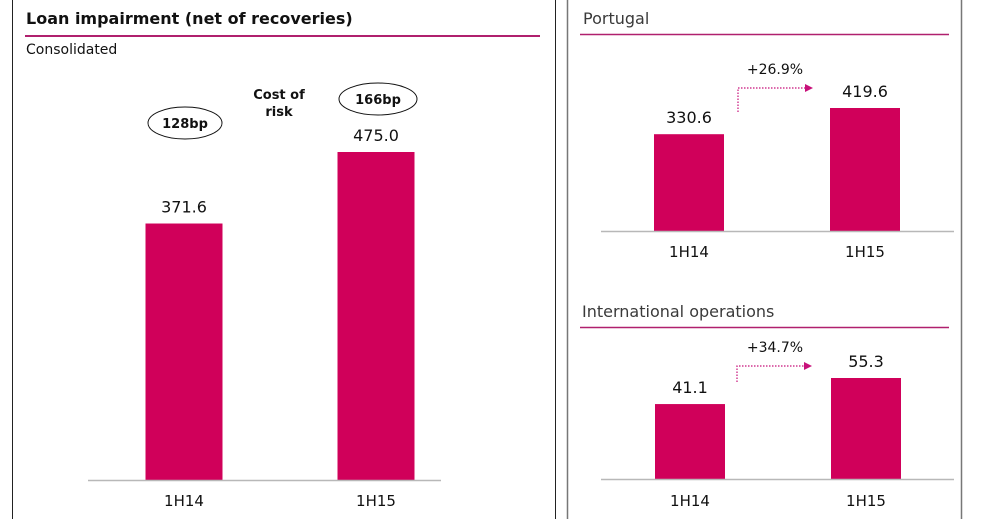  What do you see at coordinates (376, 501) in the screenshot?
I see `consolidated-tick-label-1h15: 1H15` at bounding box center [376, 501].